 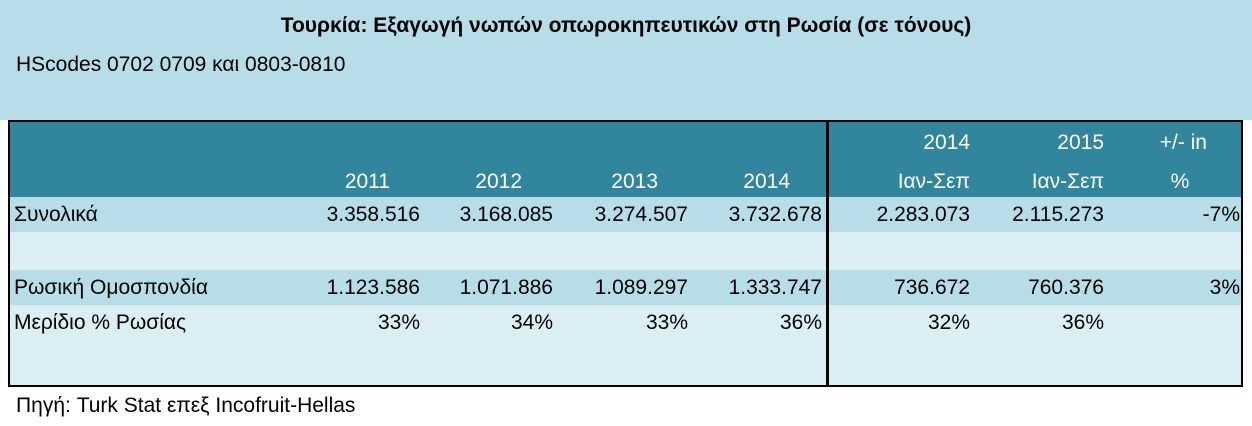 I want to click on cell: 2.115.273, so click(x=1058, y=214).